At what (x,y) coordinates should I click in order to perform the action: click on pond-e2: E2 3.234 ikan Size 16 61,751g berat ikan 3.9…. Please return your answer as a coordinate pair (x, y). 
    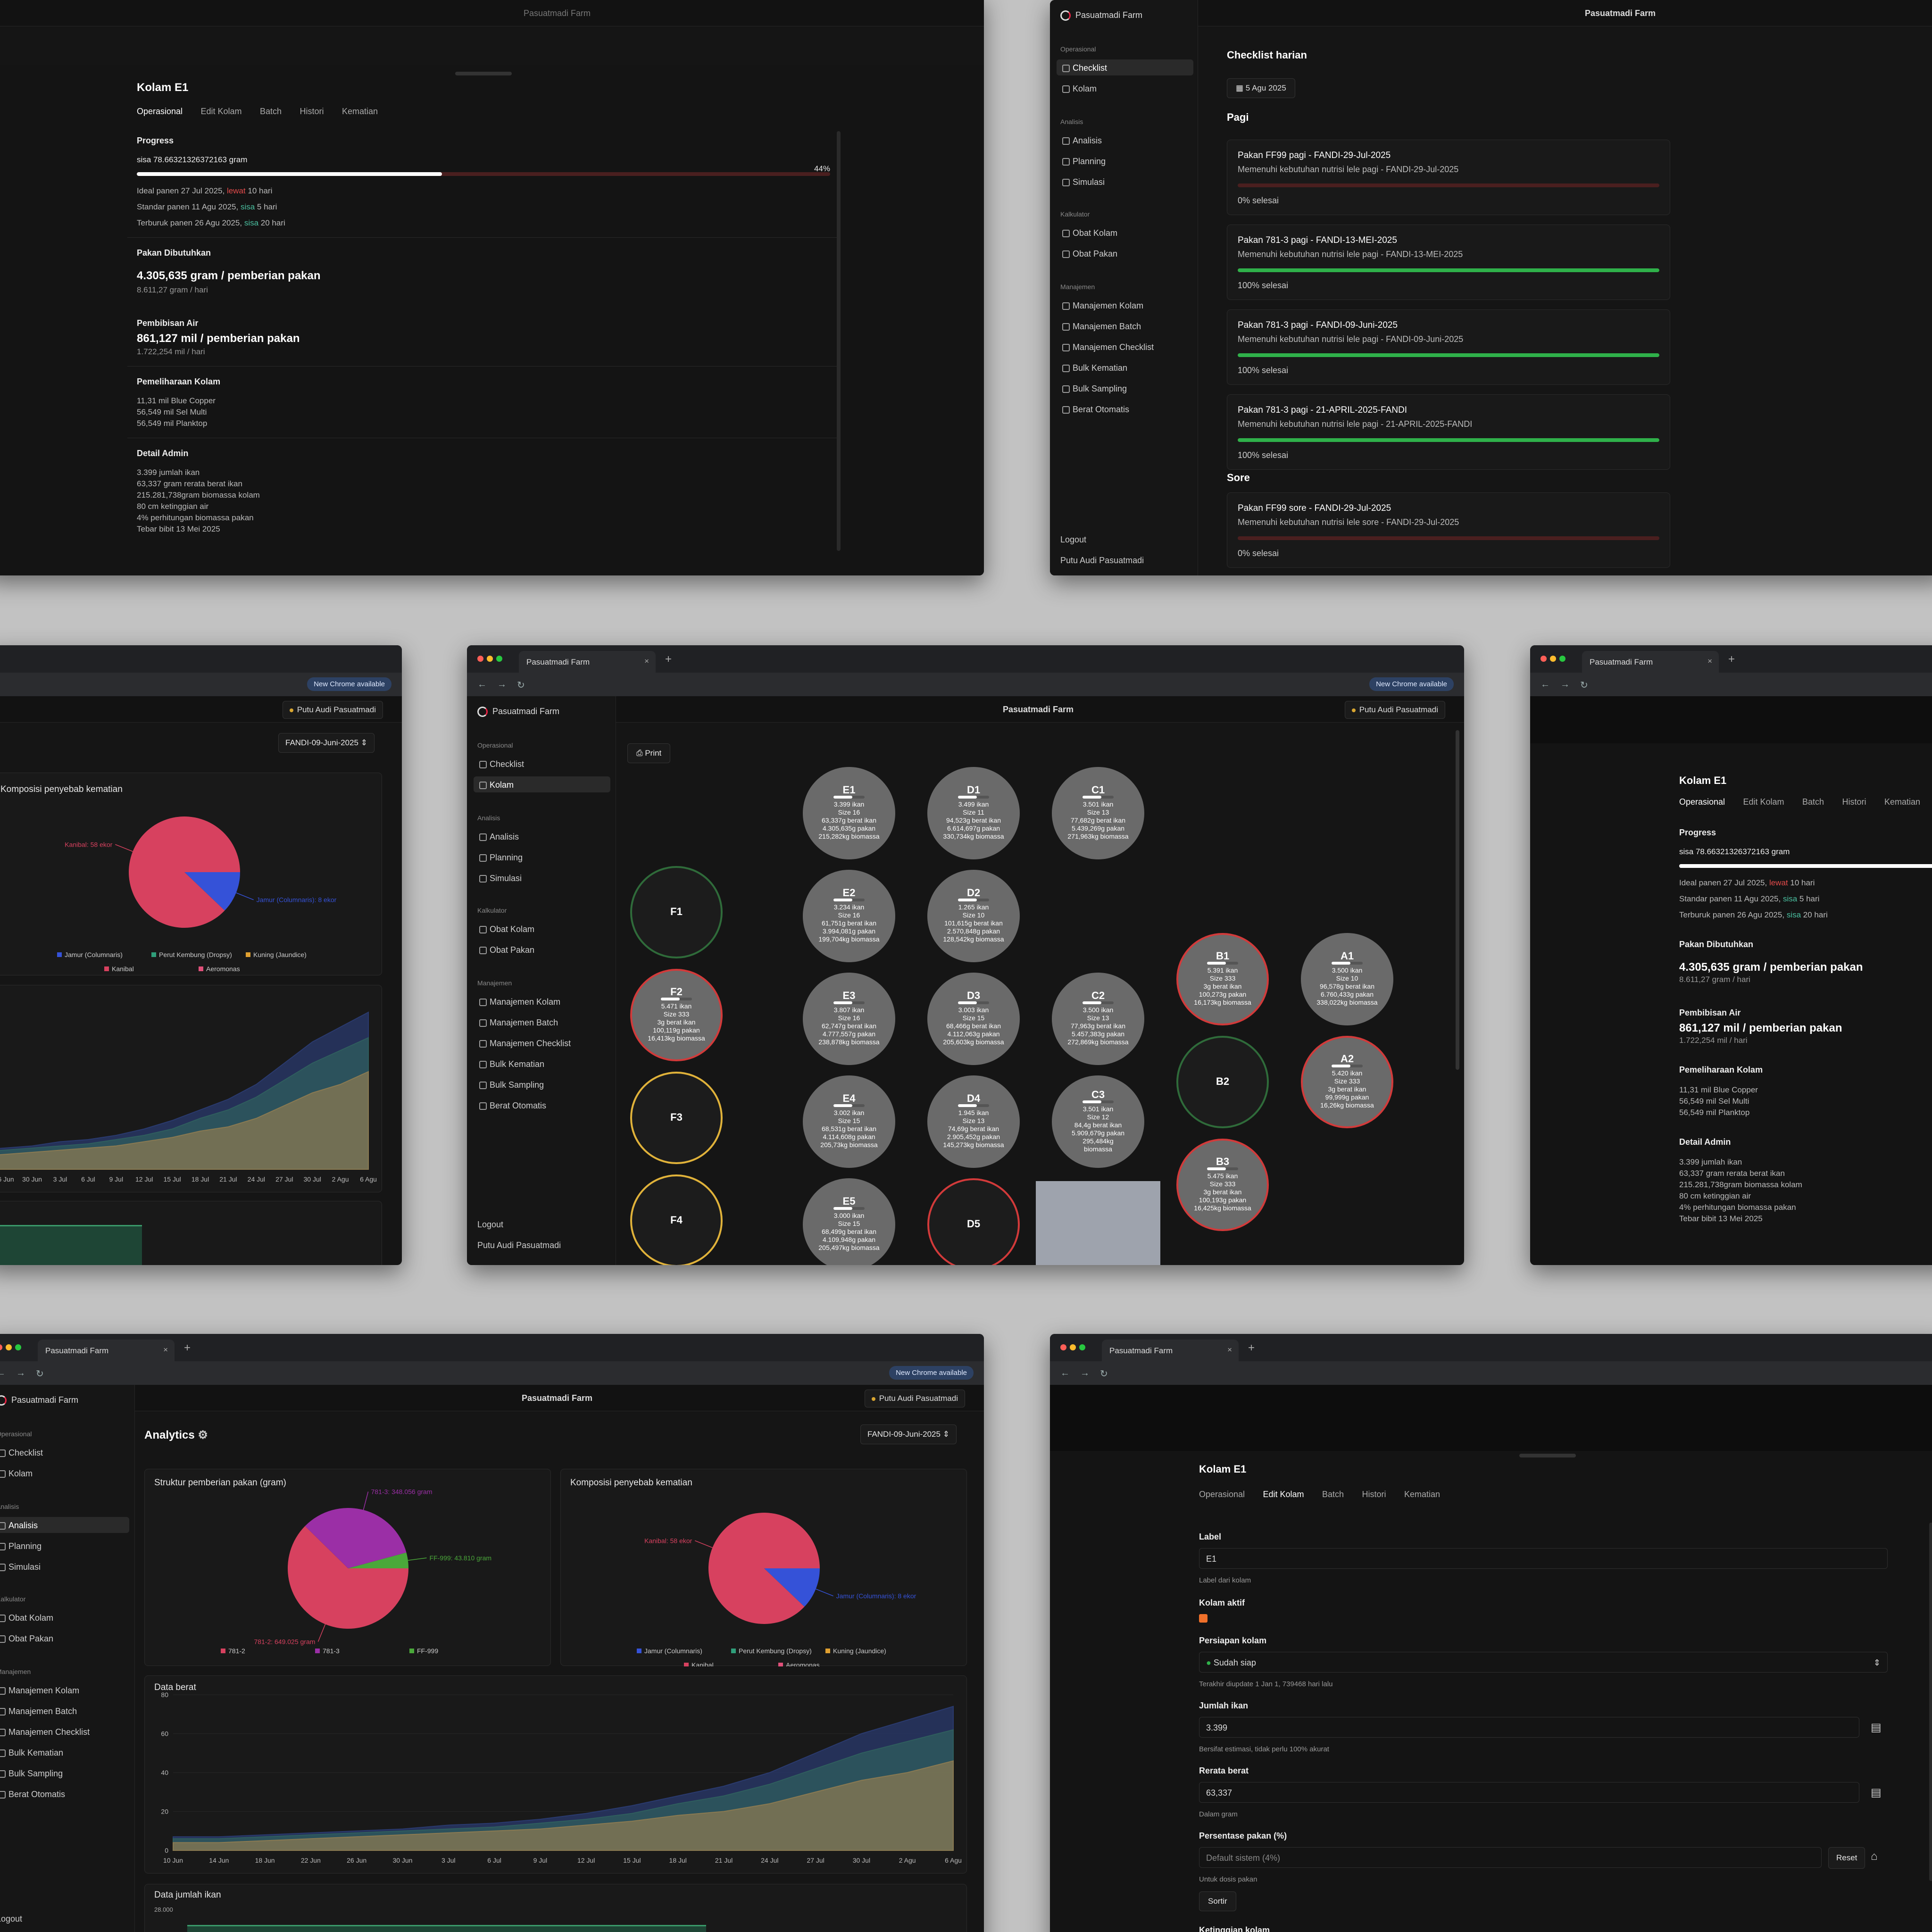
    Looking at the image, I should click on (849, 916).